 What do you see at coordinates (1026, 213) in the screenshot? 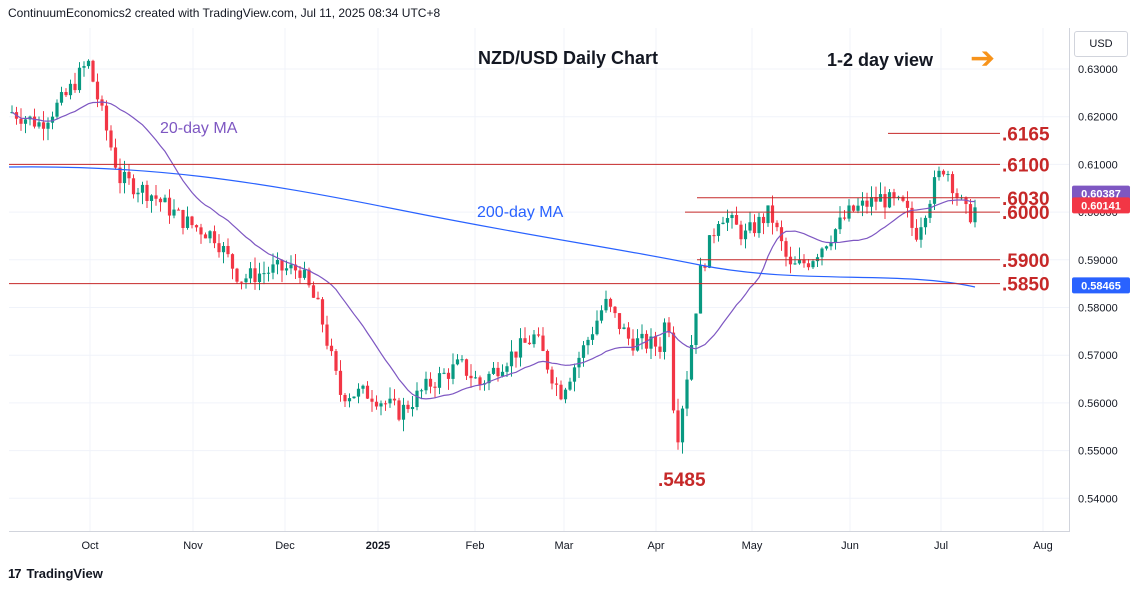
I see `level-label: .6000` at bounding box center [1026, 213].